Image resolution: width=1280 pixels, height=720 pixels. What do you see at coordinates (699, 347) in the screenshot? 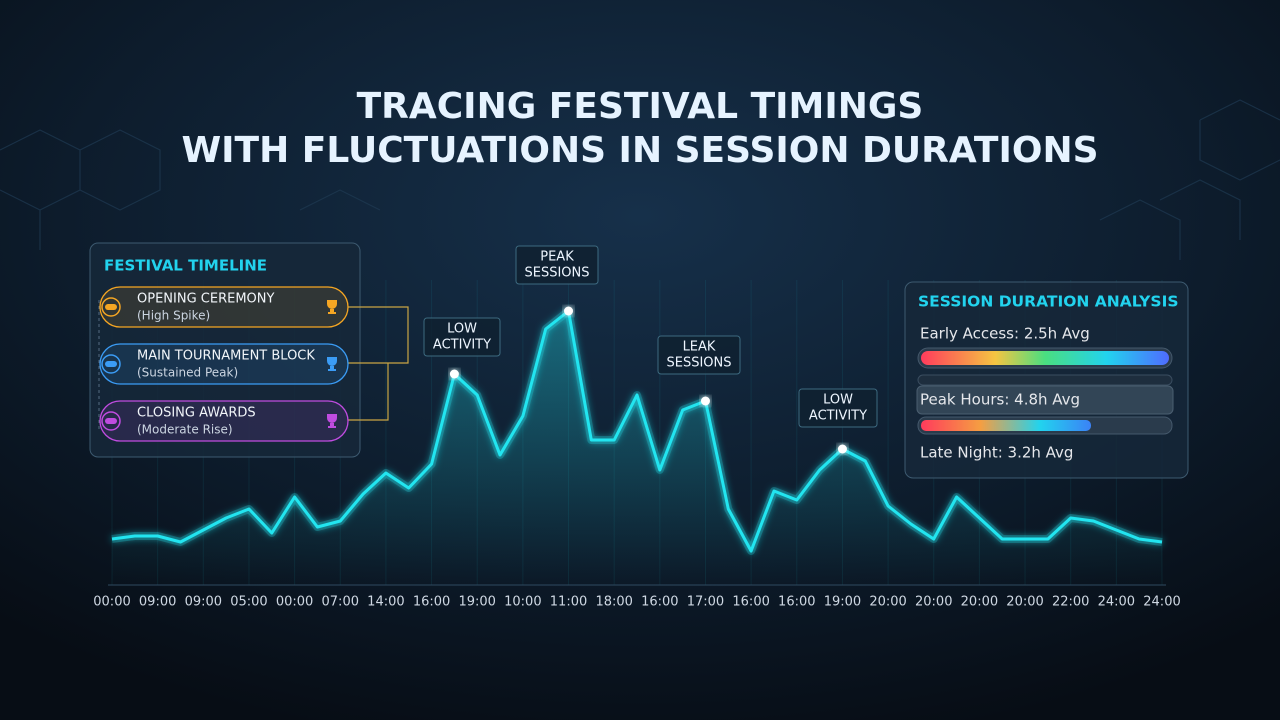
I see `annotation-text: LEAK` at bounding box center [699, 347].